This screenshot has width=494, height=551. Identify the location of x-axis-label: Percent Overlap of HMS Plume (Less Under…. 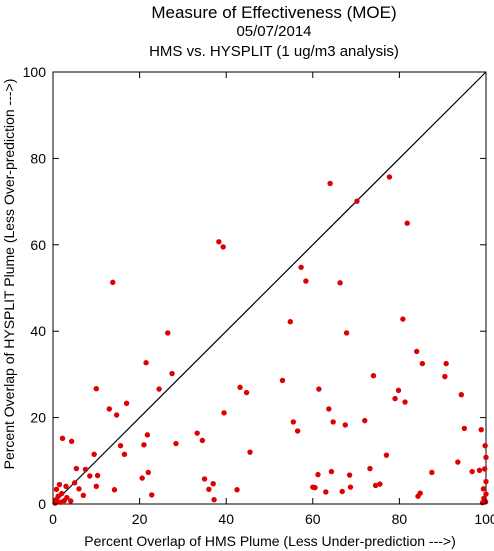
(270, 541).